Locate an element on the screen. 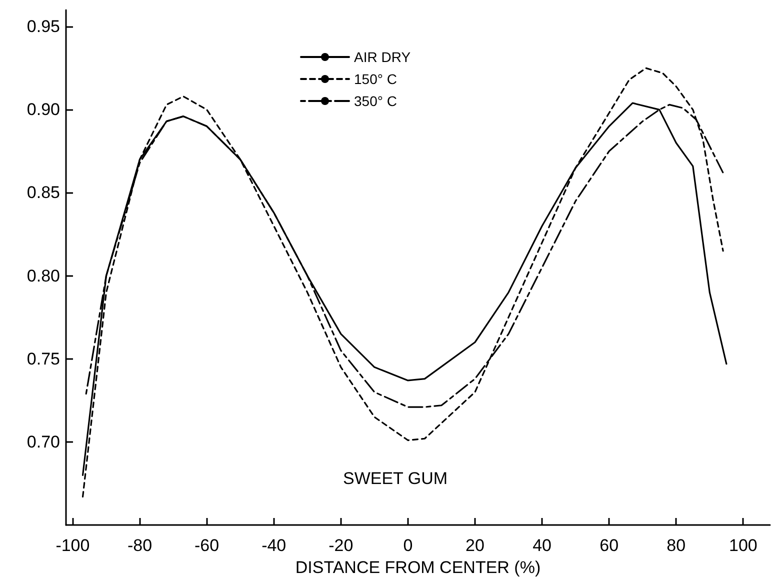 This screenshot has height=581, width=775. x-tick-label: -60 is located at coordinates (207, 545).